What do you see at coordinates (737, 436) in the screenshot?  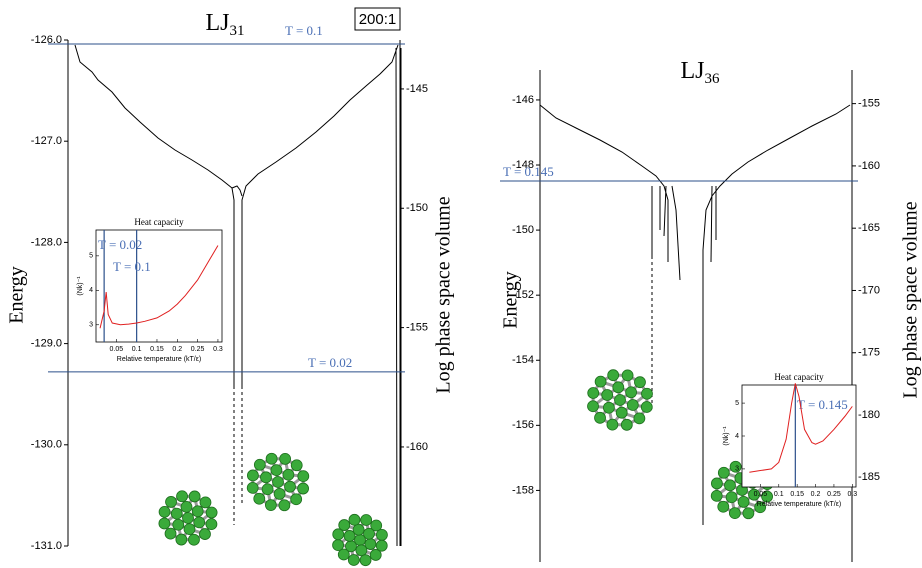 I see `inset-y-tick-label: 4` at bounding box center [737, 436].